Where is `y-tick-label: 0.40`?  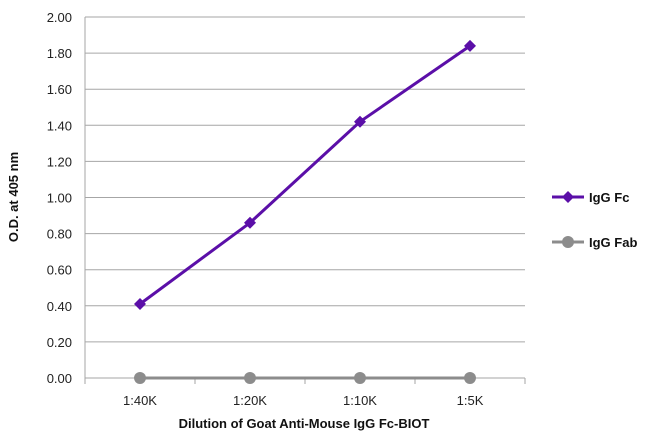 y-tick-label: 0.40 is located at coordinates (59, 306).